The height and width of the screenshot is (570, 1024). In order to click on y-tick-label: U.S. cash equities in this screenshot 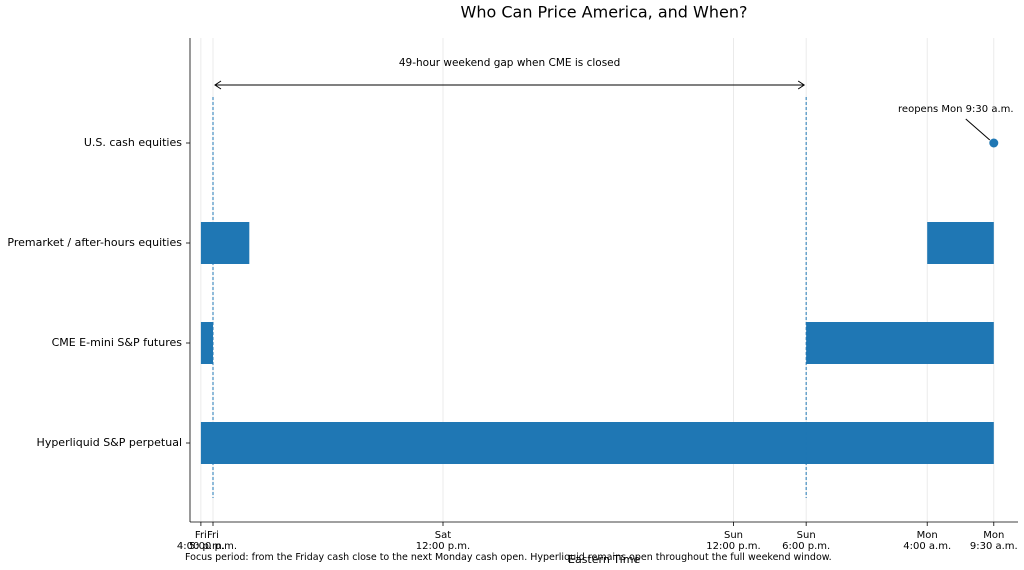, I will do `click(133, 142)`.